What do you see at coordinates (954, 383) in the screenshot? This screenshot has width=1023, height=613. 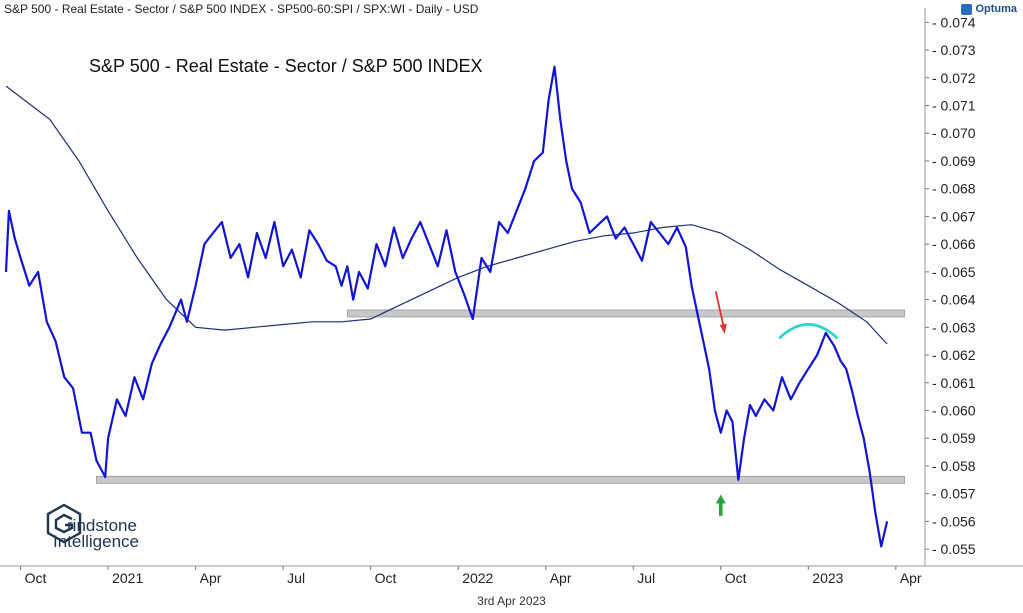 I see `y-tick-label-6: - 0.061` at bounding box center [954, 383].